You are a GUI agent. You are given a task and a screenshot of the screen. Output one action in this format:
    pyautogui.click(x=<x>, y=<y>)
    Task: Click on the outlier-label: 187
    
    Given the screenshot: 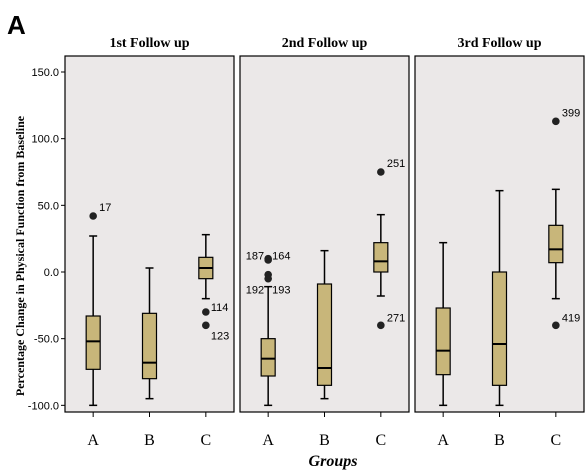 What is the action you would take?
    pyautogui.click(x=255, y=257)
    